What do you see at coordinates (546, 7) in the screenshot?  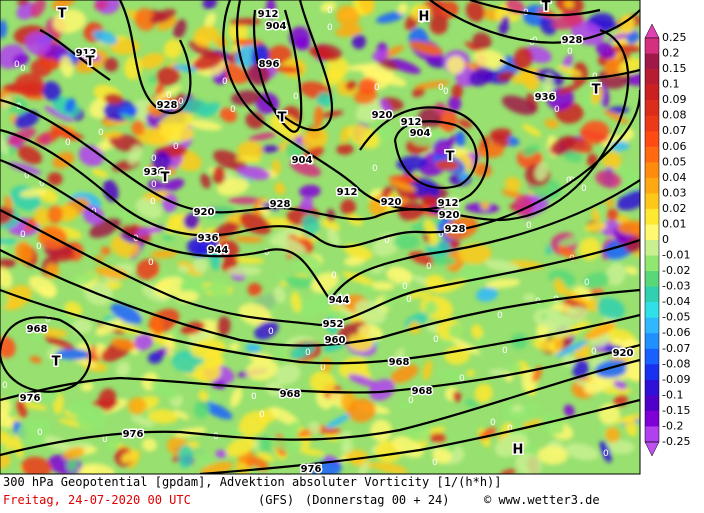 I see `pressure-center: T` at bounding box center [546, 7].